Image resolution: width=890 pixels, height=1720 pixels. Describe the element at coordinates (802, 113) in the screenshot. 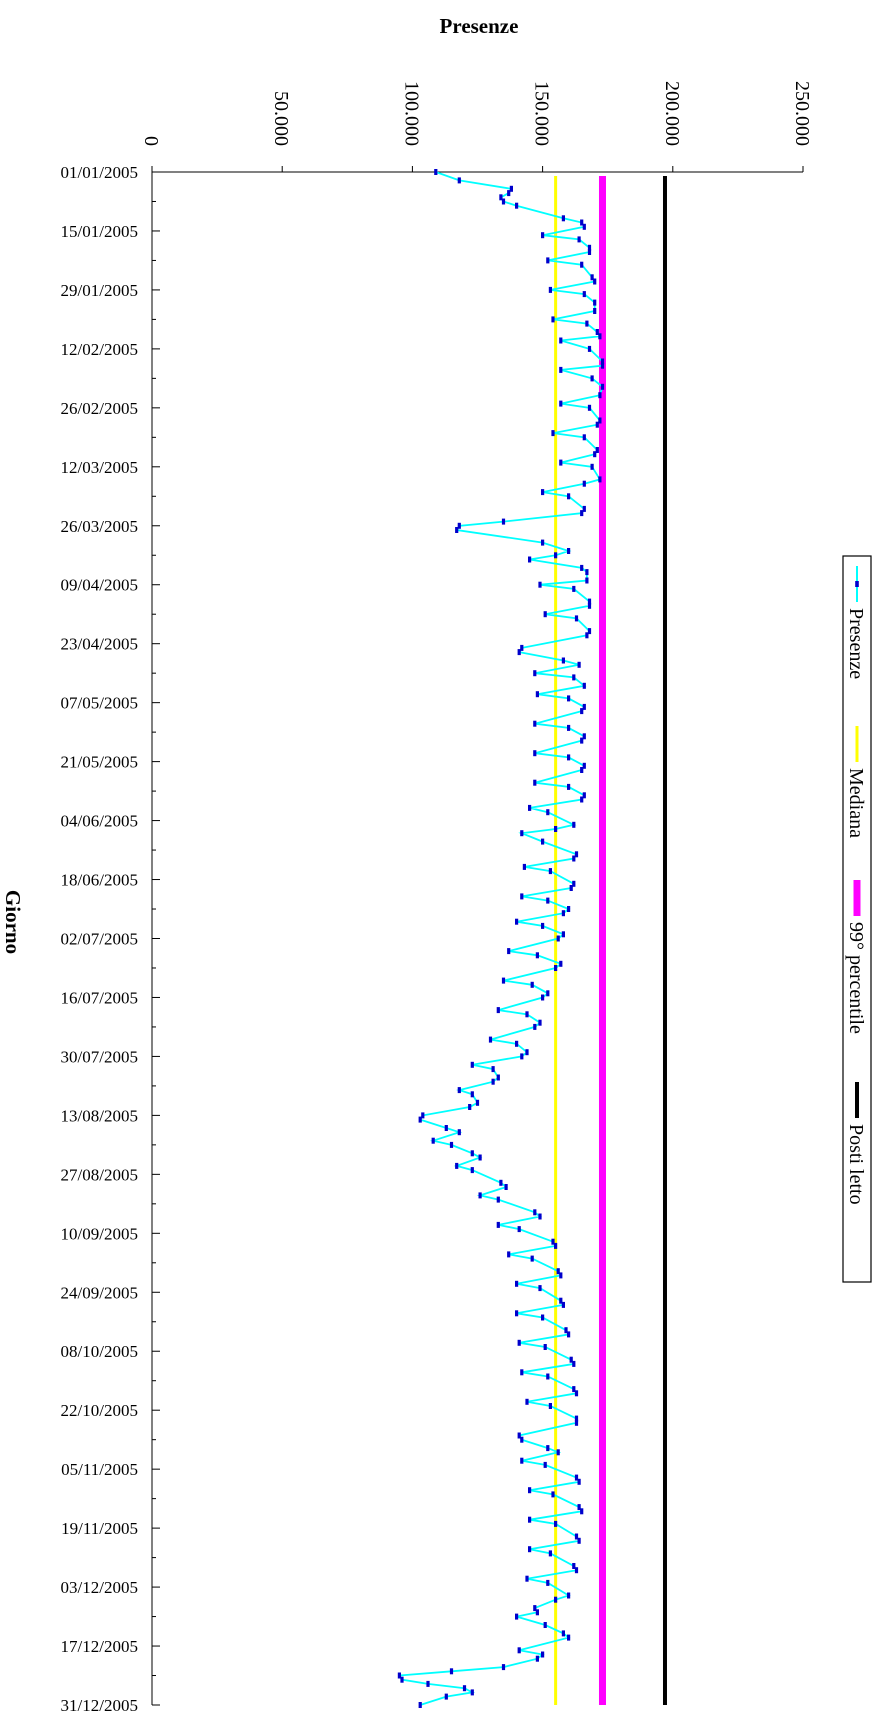

I see `value-tick-label: 250.000` at that location.